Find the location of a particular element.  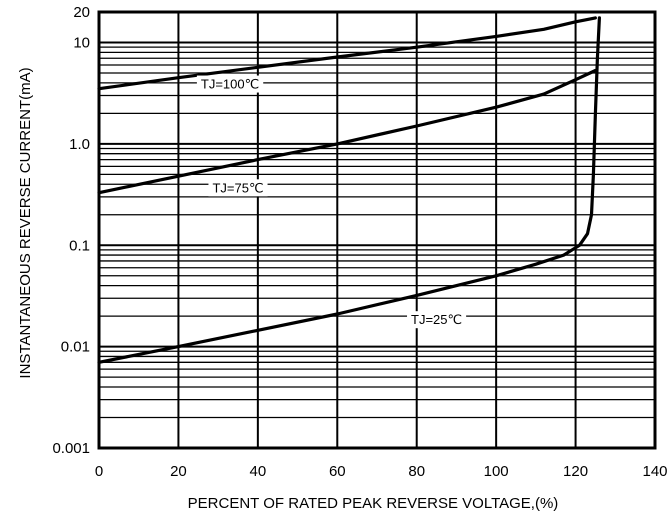

series-label-2: TJ=25℃ is located at coordinates (436, 319).